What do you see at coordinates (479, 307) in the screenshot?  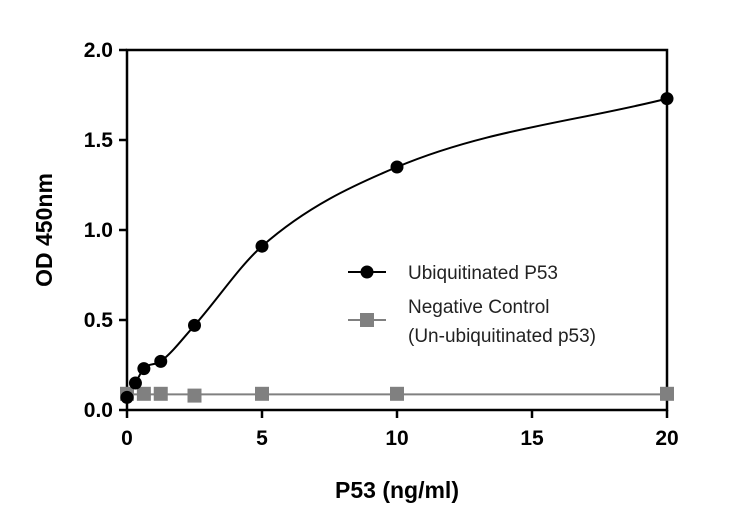 I see `legend-label-negative-control-line1: Negative Control` at bounding box center [479, 307].